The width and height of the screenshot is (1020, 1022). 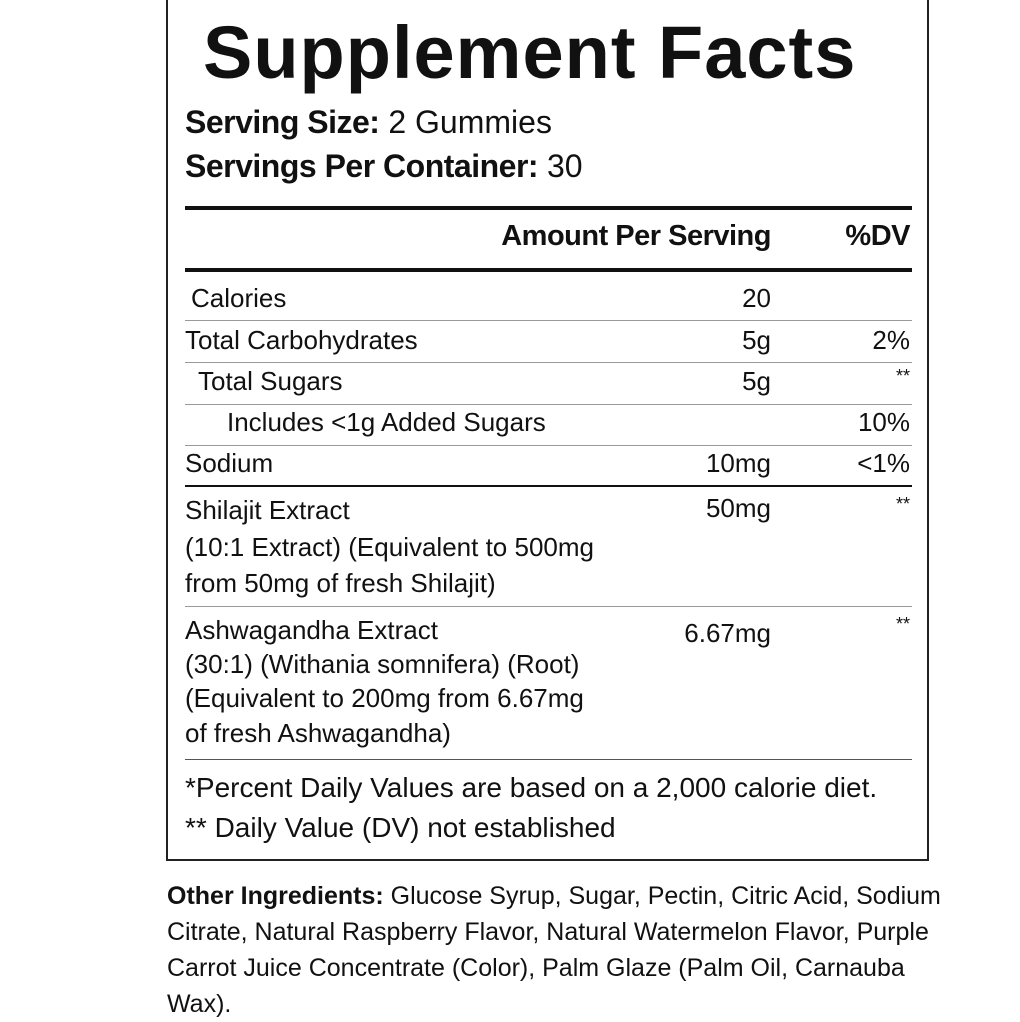 What do you see at coordinates (877, 236) in the screenshot?
I see `dv-header: %DV` at bounding box center [877, 236].